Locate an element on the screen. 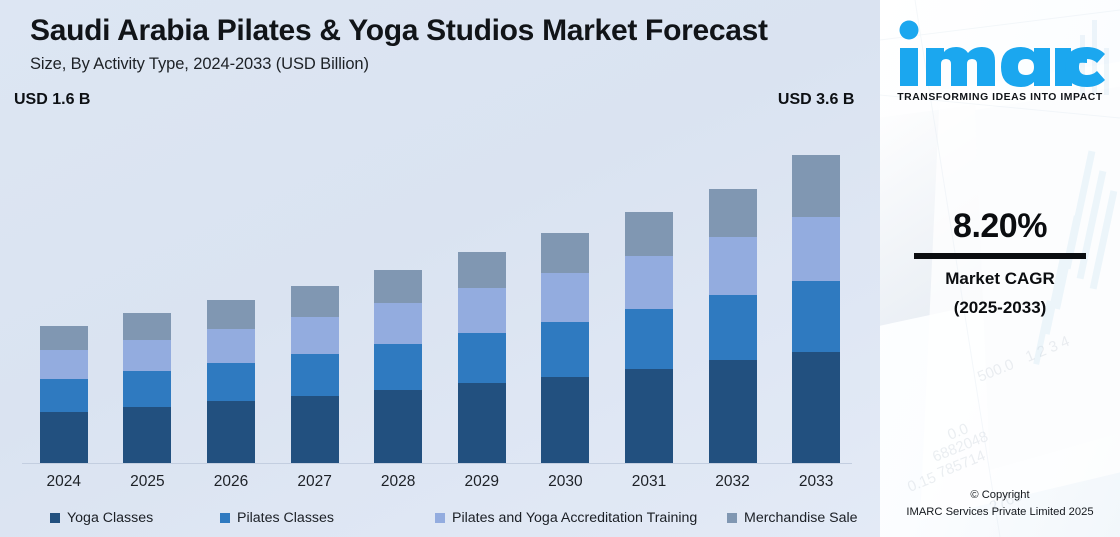  x-axis-tick-label: 2029 is located at coordinates (481, 481).